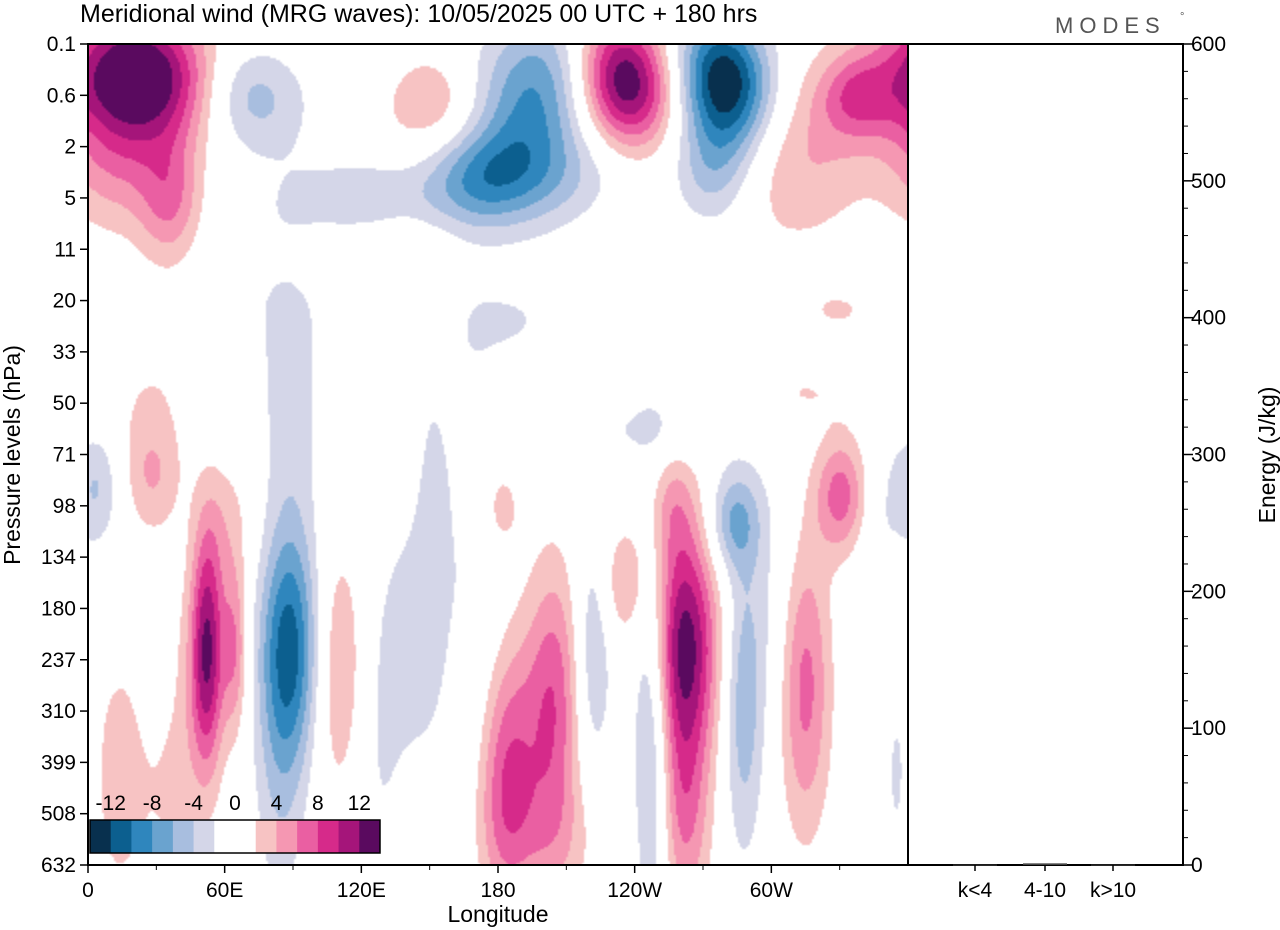 This screenshot has height=930, width=1280. What do you see at coordinates (111, 803) in the screenshot?
I see `colorbar-label: -12` at bounding box center [111, 803].